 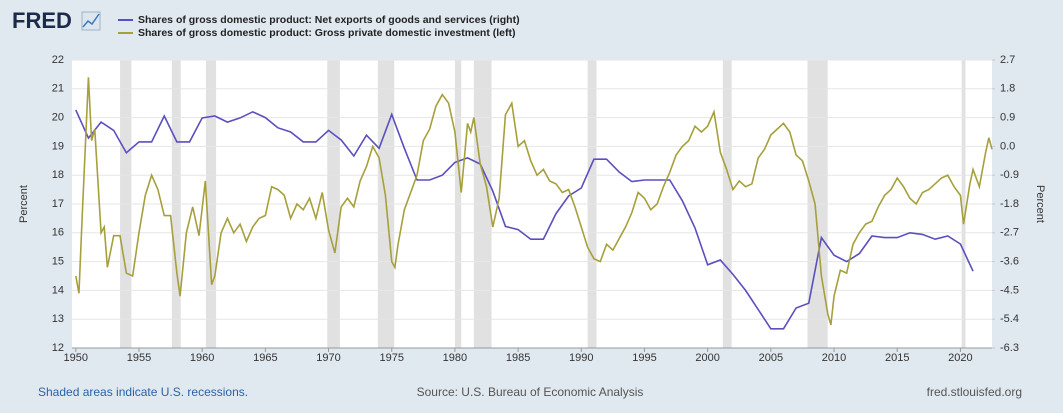 What do you see at coordinates (58, 118) in the screenshot?
I see `y-tick-label: 20` at bounding box center [58, 118].